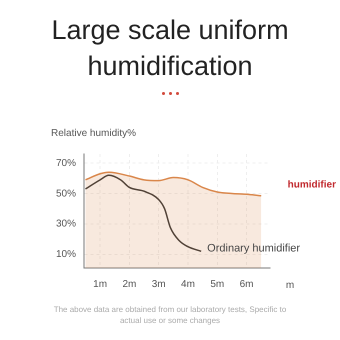  Describe the element at coordinates (66, 194) in the screenshot. I see `y-tick-label: 50%` at that location.